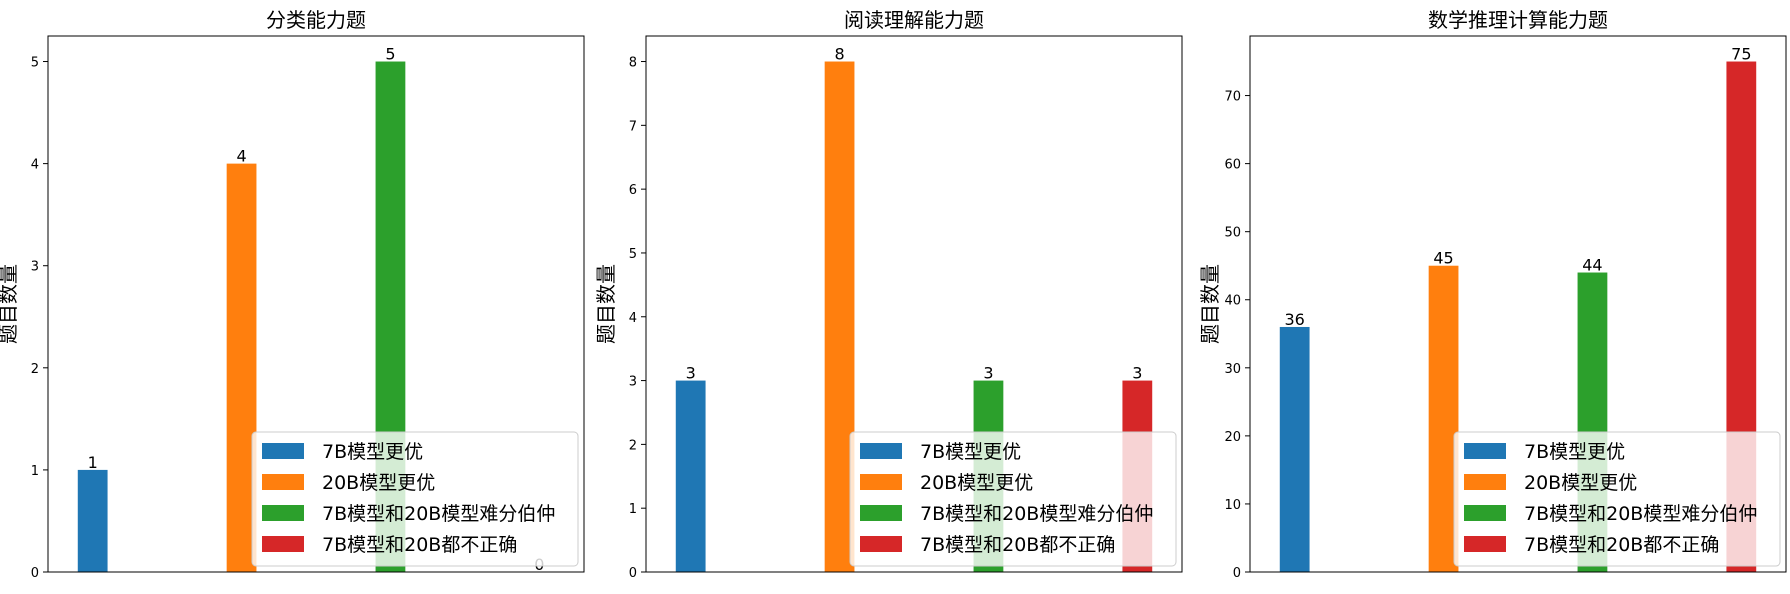 The image size is (1790, 594). I want to click on bar-value-label: 8, so click(839, 54).